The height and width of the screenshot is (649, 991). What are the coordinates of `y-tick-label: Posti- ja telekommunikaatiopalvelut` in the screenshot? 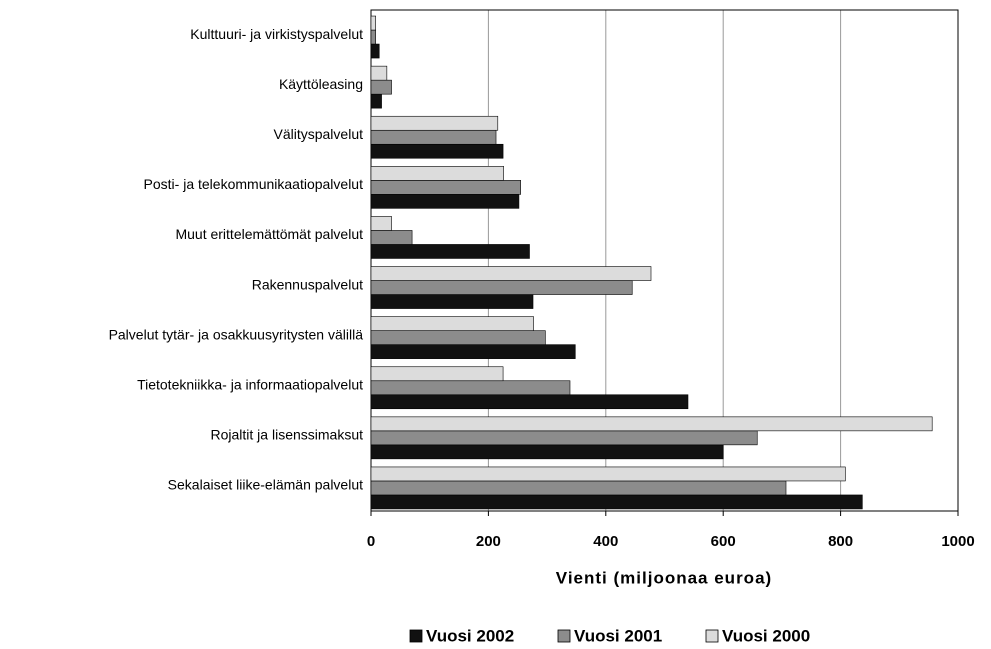 It's located at (254, 184).